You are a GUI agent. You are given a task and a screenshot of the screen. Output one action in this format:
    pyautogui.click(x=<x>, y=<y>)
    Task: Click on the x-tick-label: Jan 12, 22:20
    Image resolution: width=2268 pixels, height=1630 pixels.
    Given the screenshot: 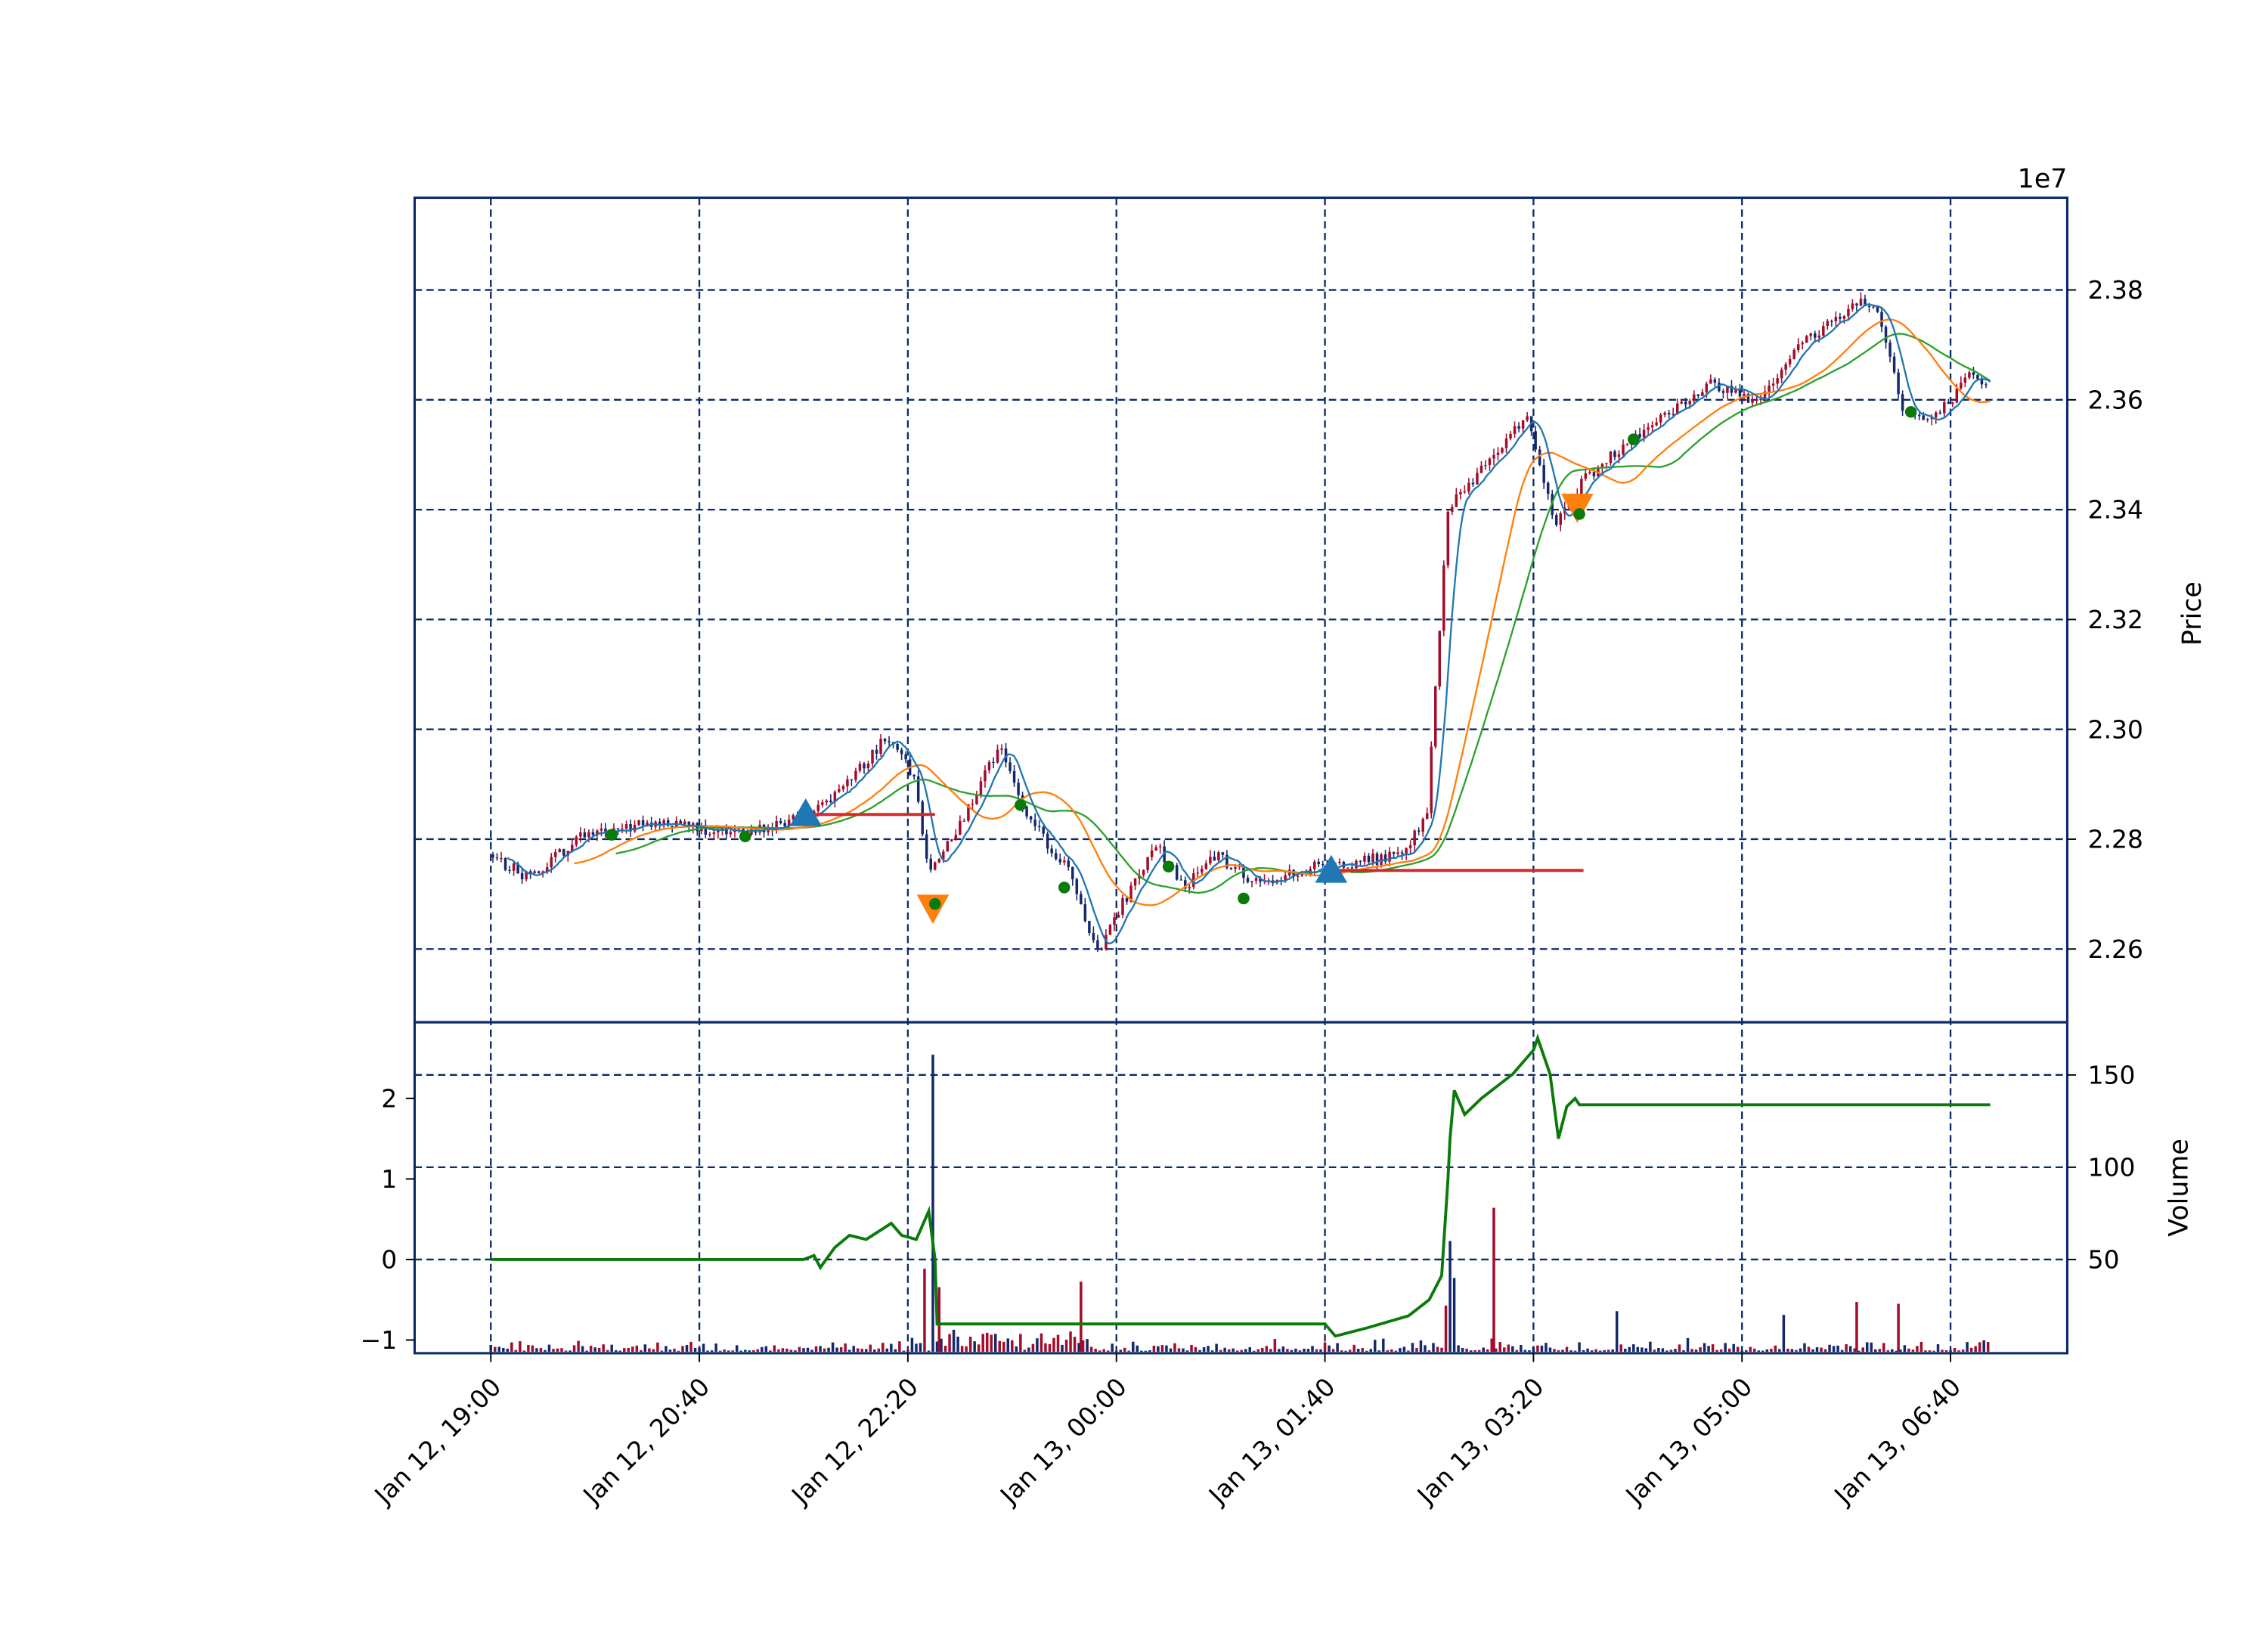 What is the action you would take?
    pyautogui.click(x=855, y=1441)
    